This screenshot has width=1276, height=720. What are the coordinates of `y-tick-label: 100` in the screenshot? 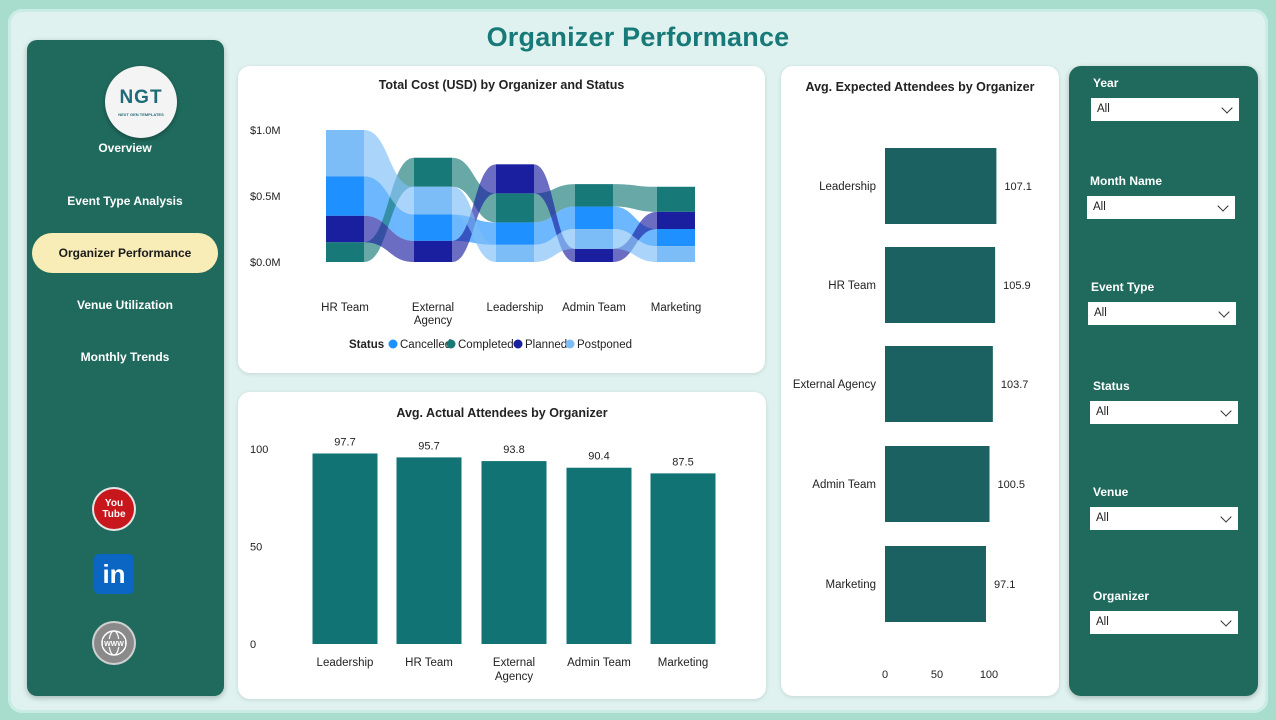 It's located at (259, 450).